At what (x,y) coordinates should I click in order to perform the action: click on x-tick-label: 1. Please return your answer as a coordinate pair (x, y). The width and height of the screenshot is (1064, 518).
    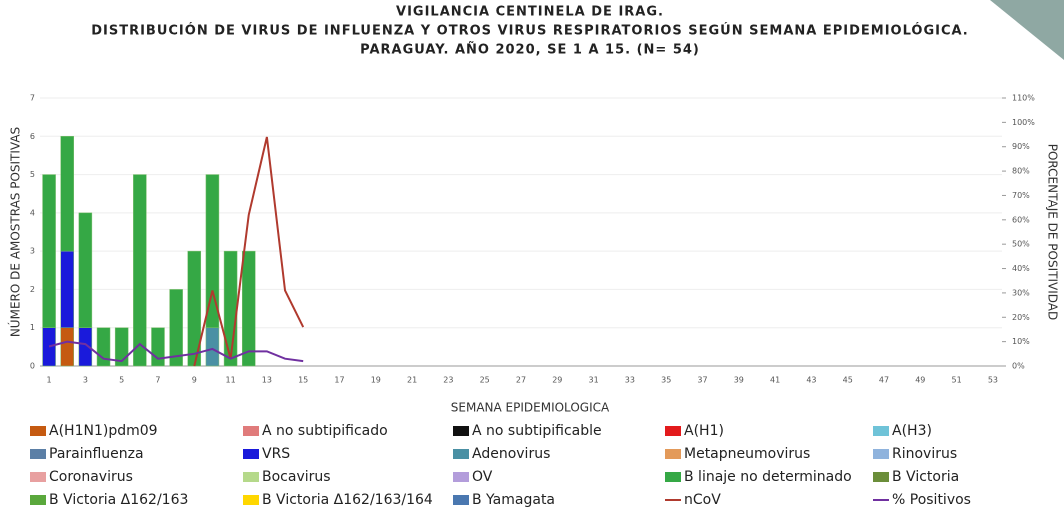
    Looking at the image, I should click on (49, 380).